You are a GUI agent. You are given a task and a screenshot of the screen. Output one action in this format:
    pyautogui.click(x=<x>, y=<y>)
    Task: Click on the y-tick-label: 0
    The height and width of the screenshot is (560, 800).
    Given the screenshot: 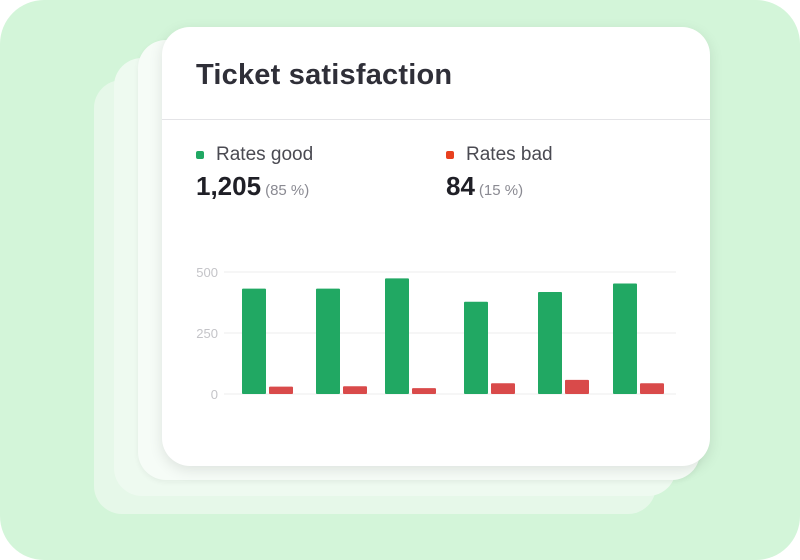 What is the action you would take?
    pyautogui.click(x=214, y=394)
    